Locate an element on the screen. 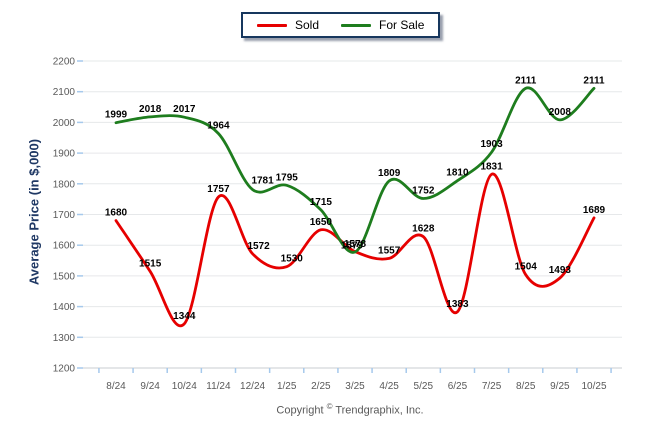 This screenshot has height=434, width=646. data-label-sold: 1579 is located at coordinates (352, 246).